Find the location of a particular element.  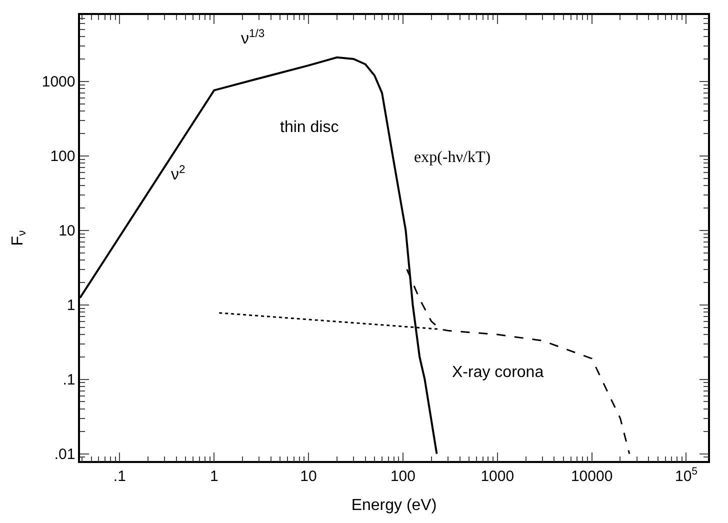

annotation: thin disc is located at coordinates (309, 127).